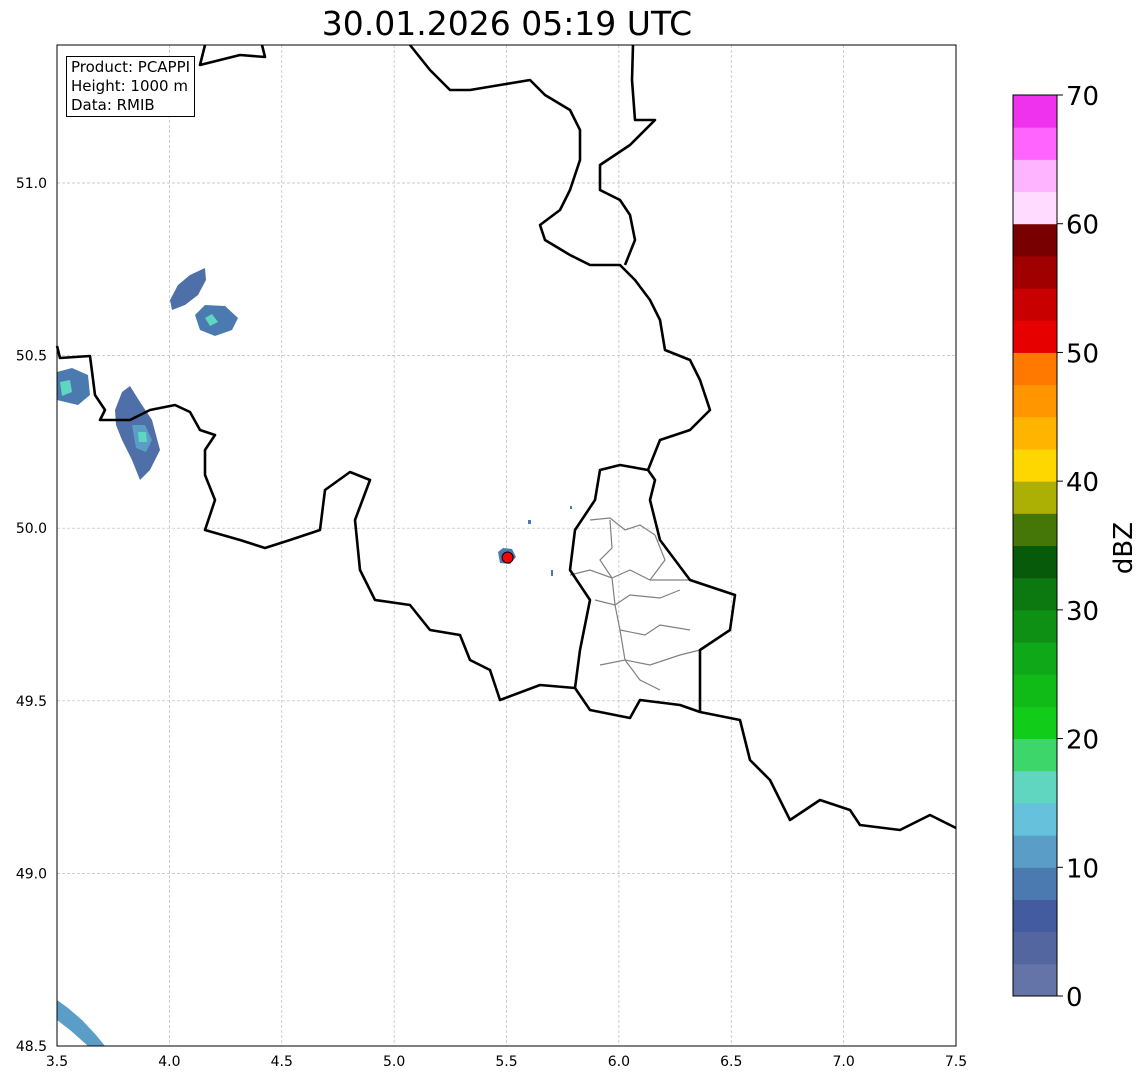 The height and width of the screenshot is (1084, 1145). What do you see at coordinates (507, 23) in the screenshot?
I see `map-title: 30.01.2026 05:19 UTC` at bounding box center [507, 23].